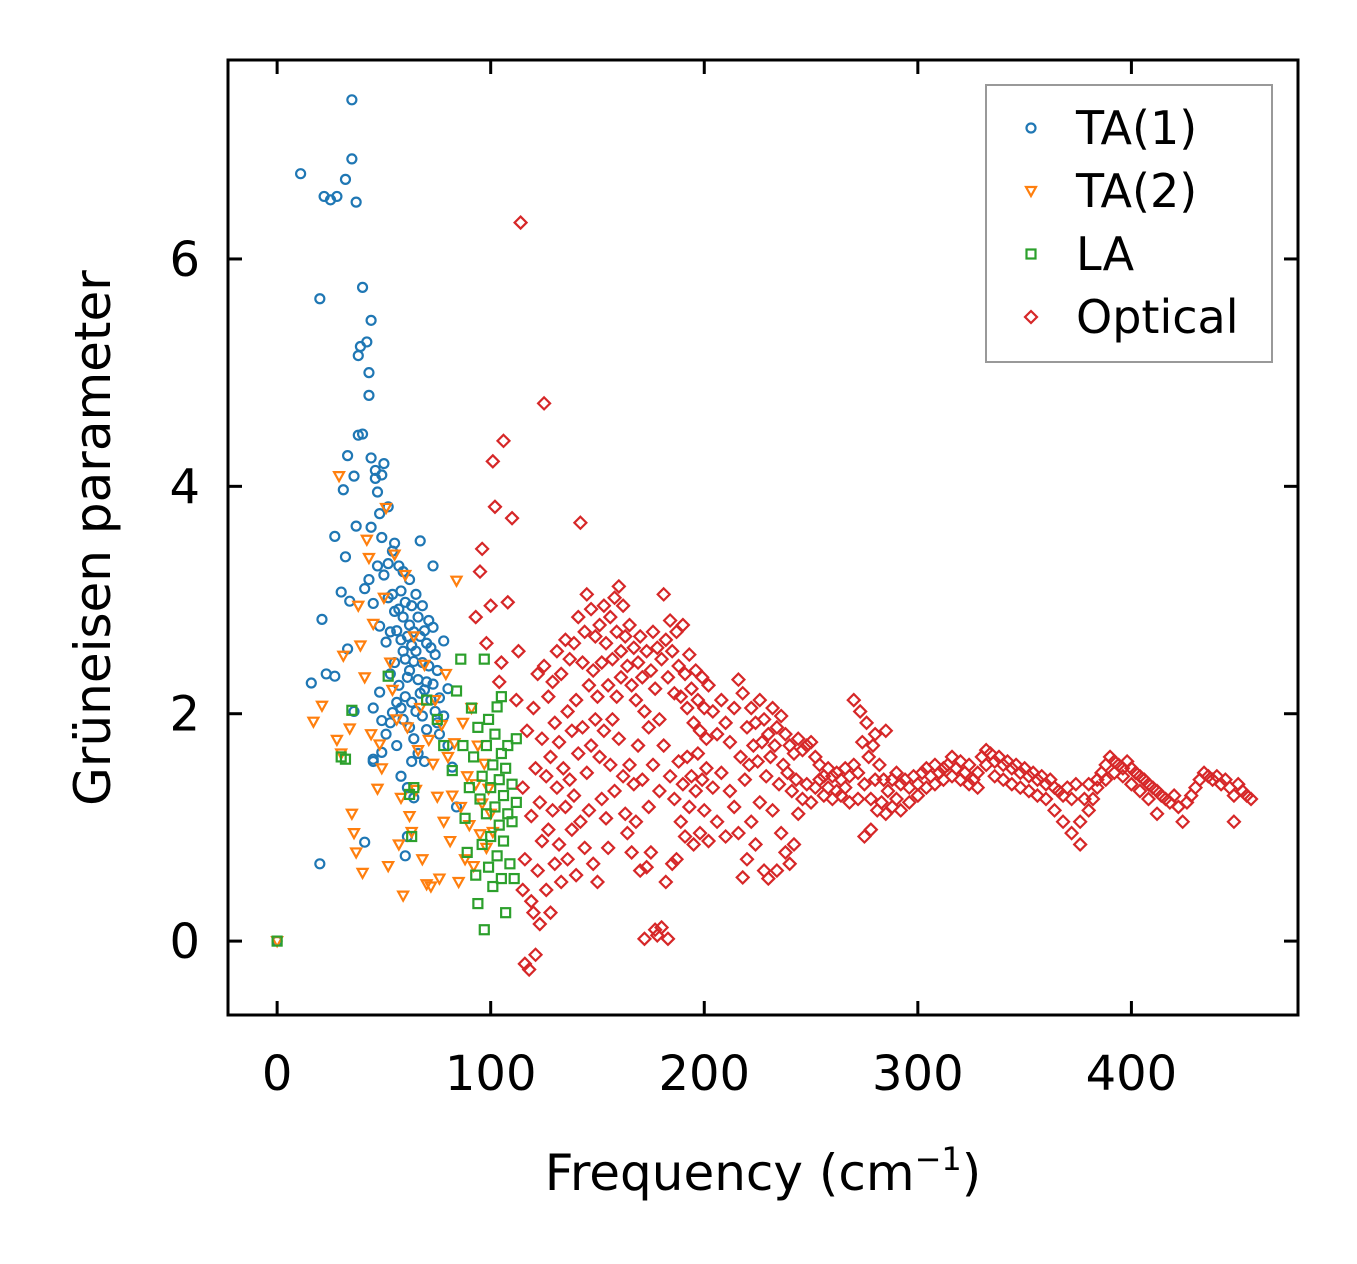  Describe the element at coordinates (184, 715) in the screenshot. I see `y-tick-label: 2` at that location.